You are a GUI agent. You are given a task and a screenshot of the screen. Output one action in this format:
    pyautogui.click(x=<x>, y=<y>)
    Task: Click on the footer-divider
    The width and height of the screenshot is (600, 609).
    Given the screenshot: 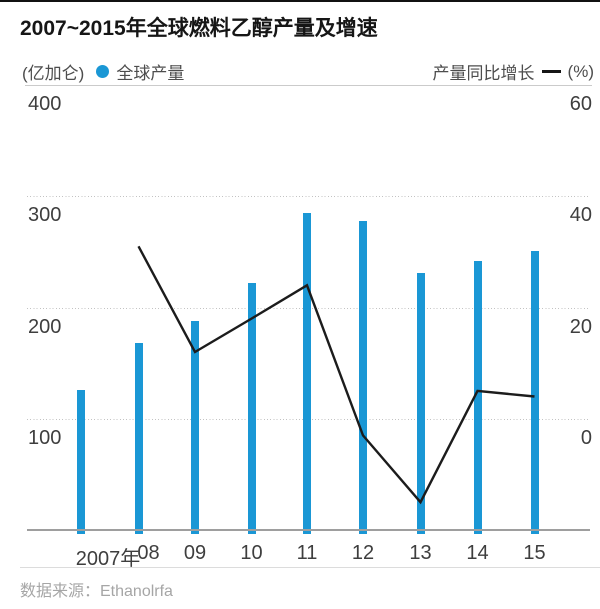 What is the action you would take?
    pyautogui.click(x=310, y=567)
    